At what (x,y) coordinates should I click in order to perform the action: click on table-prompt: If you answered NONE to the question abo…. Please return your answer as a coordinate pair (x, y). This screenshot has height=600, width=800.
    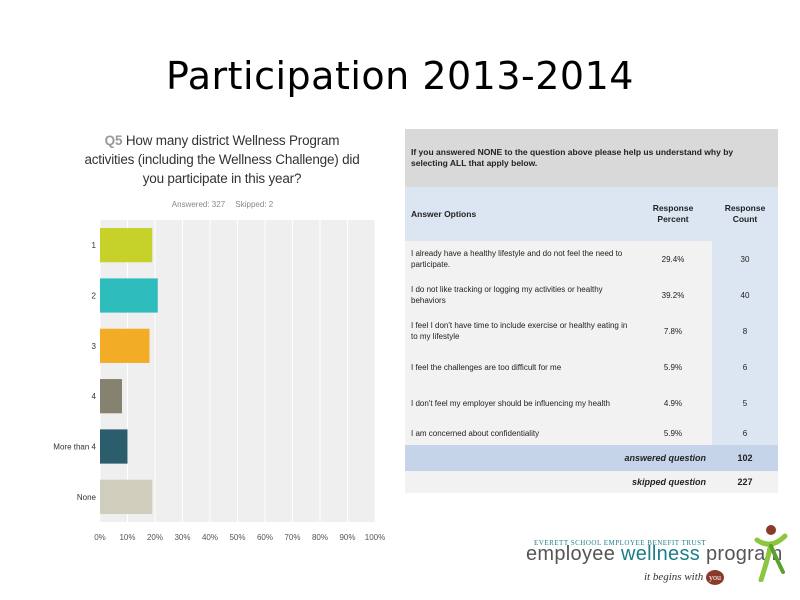
    Looking at the image, I should click on (591, 158).